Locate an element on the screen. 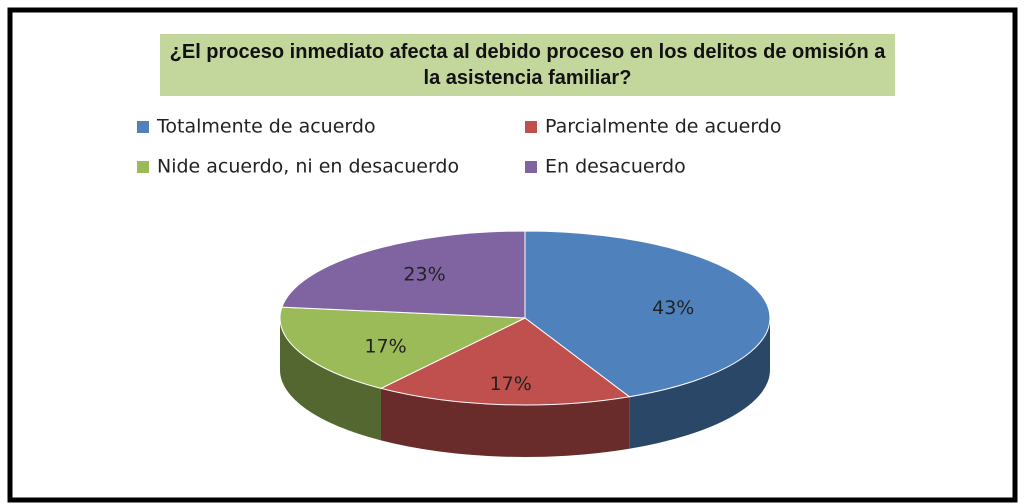  legend-label: Parcialmente de acuerdo is located at coordinates (663, 127).